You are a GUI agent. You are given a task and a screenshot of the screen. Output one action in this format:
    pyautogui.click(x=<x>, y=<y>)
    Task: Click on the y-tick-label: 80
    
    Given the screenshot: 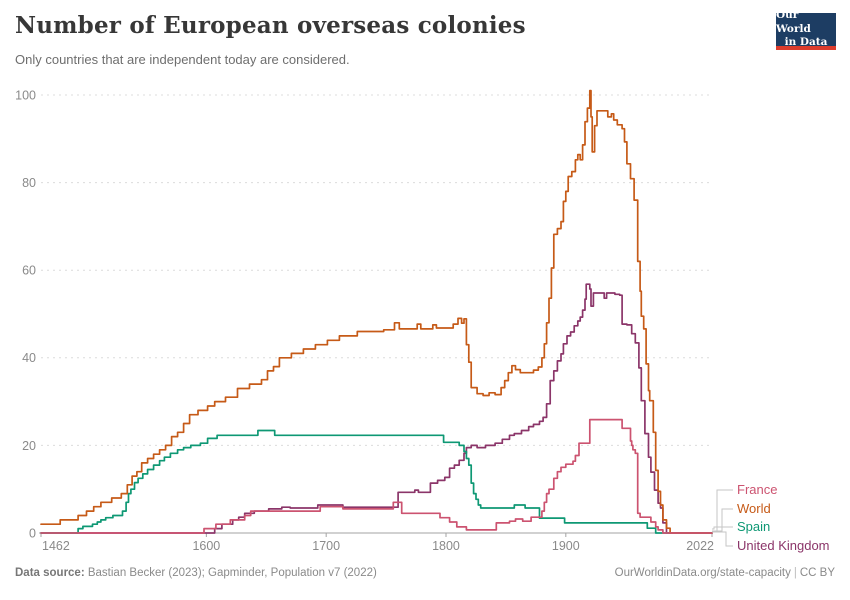 What is the action you would take?
    pyautogui.click(x=29, y=183)
    